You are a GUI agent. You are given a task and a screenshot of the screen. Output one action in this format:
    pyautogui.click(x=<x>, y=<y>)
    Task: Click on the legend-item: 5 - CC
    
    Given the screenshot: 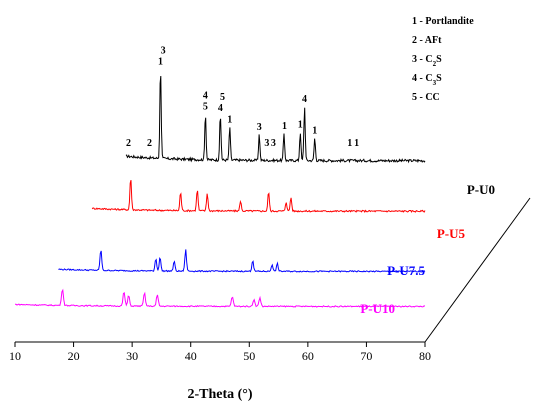 What is the action you would take?
    pyautogui.click(x=426, y=97)
    